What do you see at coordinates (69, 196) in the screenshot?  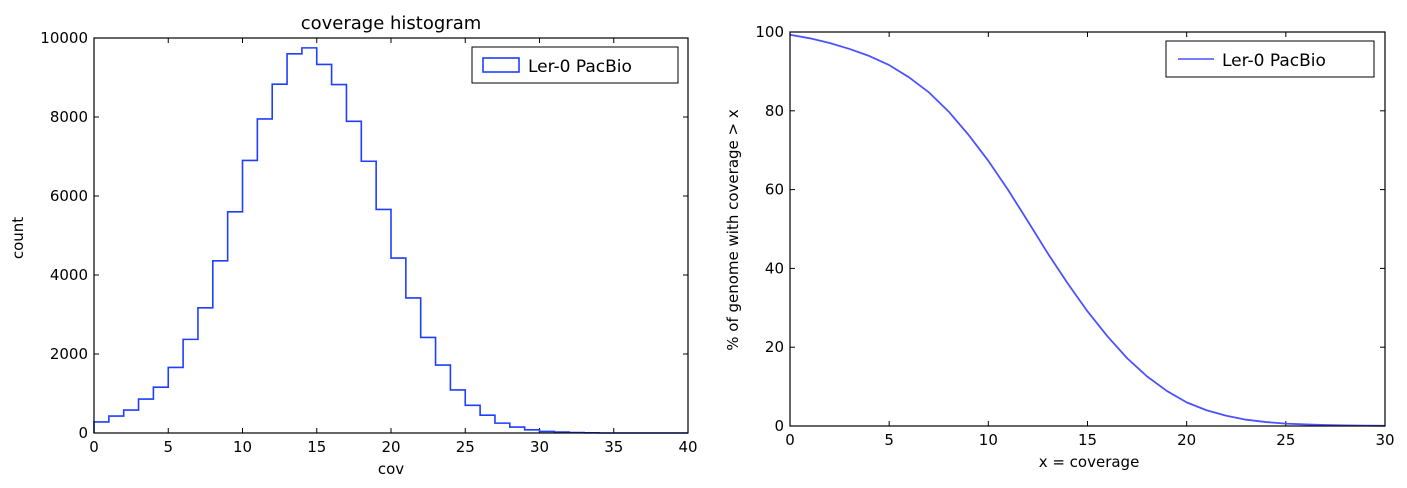 I see `y-tick-label: 6000` at bounding box center [69, 196].